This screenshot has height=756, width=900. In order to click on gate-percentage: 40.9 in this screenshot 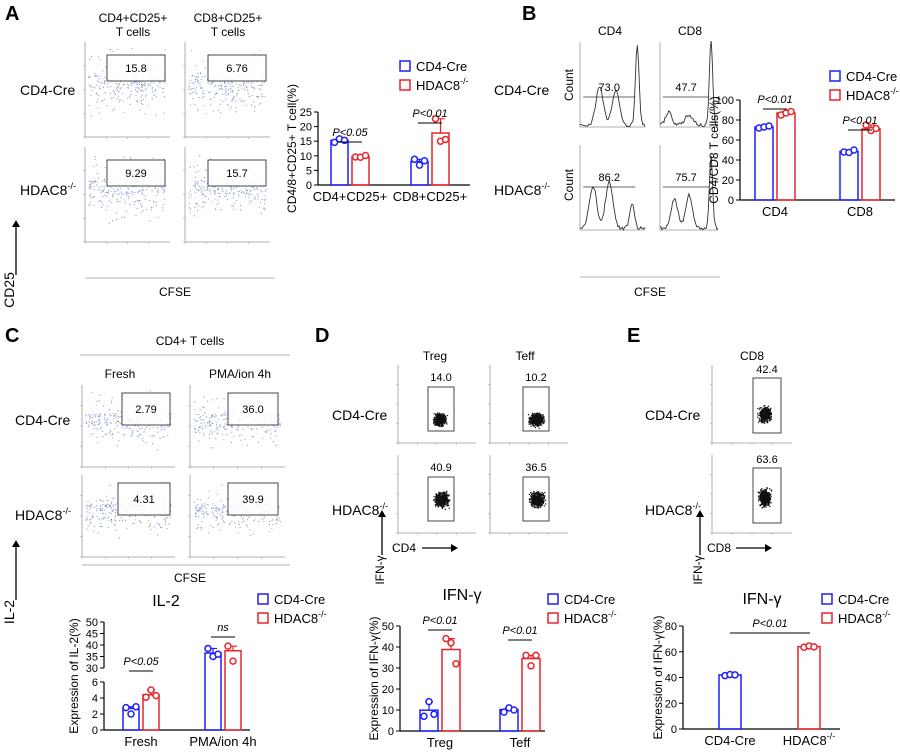, I will do `click(440, 468)`.